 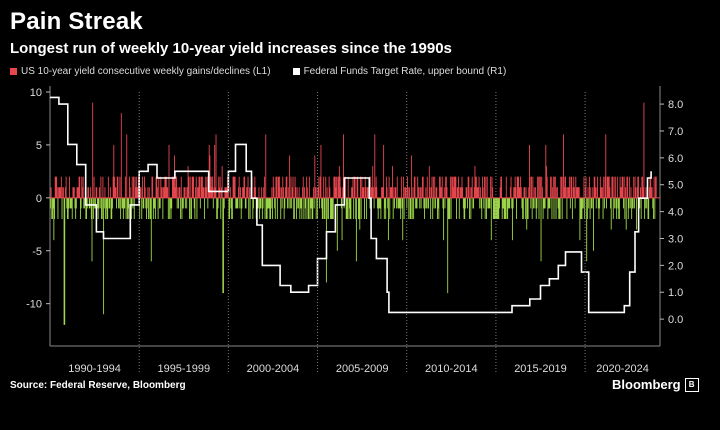 What do you see at coordinates (675, 320) in the screenshot?
I see `right-tick-label: 0.0` at bounding box center [675, 320].